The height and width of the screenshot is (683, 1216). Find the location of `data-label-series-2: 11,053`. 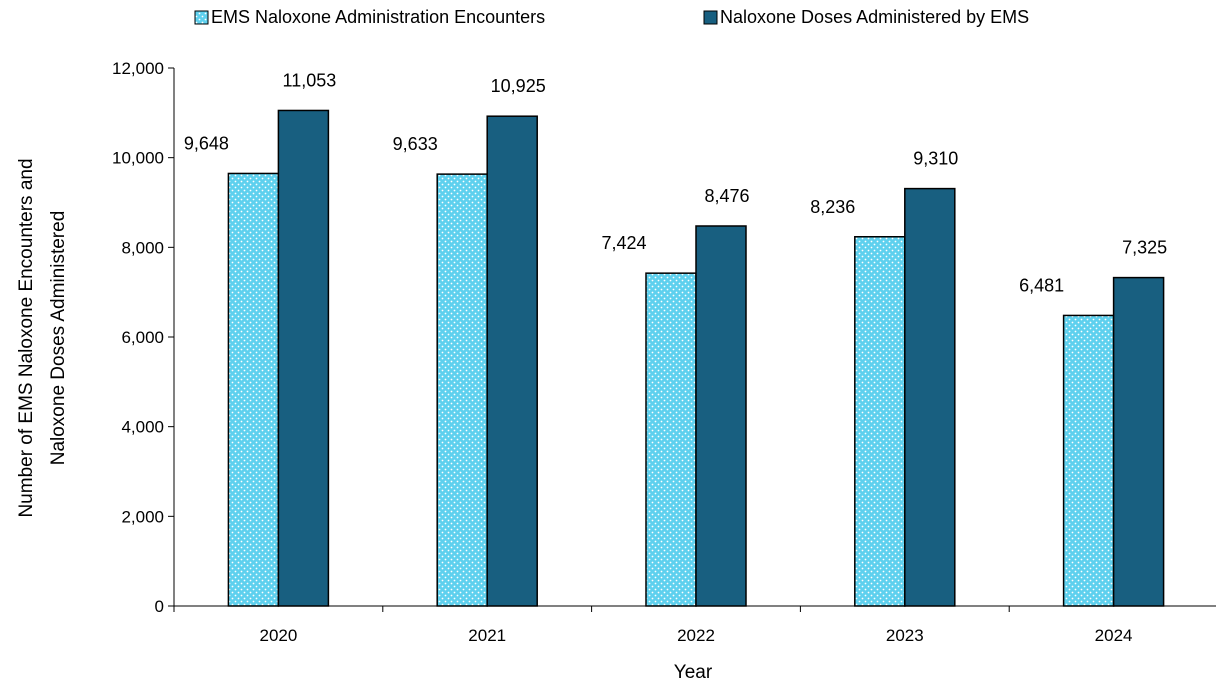

data-label-series-2: 11,053 is located at coordinates (310, 80).